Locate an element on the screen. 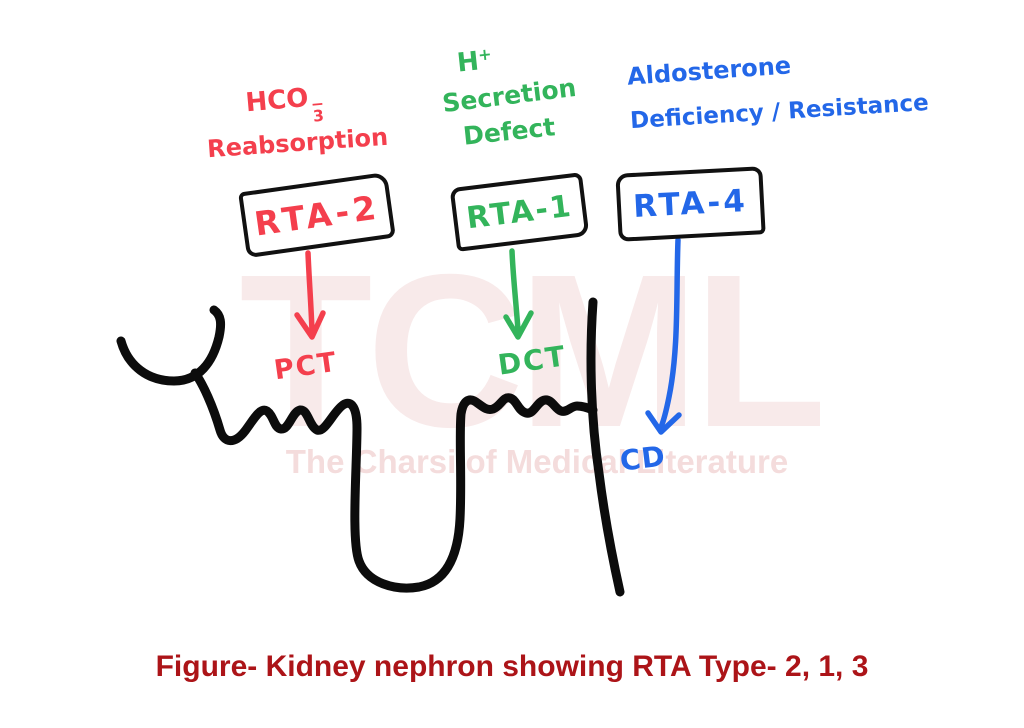 The image size is (1024, 728). rta4-arrowhead-icon is located at coordinates (663, 422).